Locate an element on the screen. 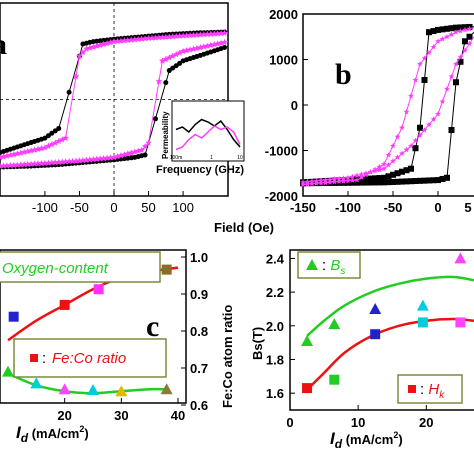  chart-d-xlabel-main: I is located at coordinates (333, 438).